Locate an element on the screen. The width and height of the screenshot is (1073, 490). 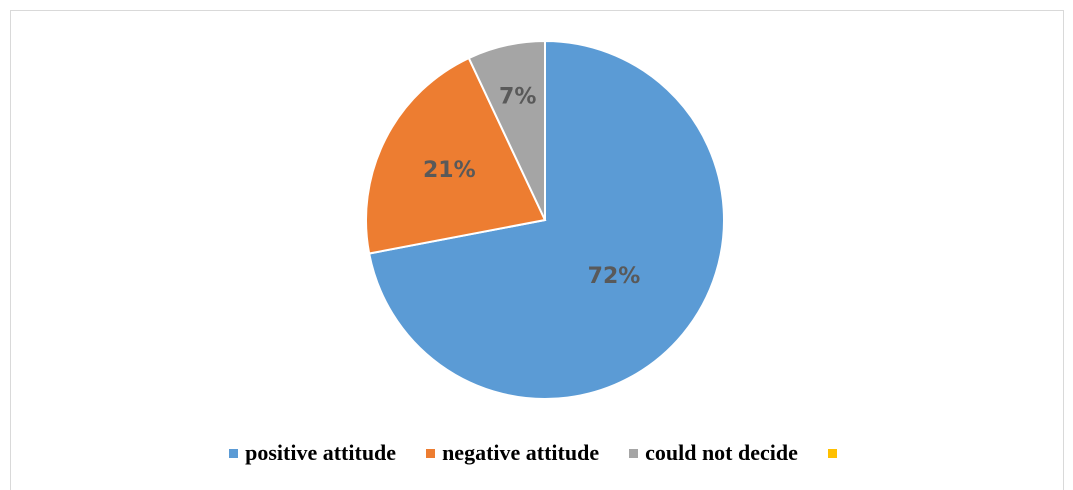
legend-item-undecided: could not decide is located at coordinates (713, 453).